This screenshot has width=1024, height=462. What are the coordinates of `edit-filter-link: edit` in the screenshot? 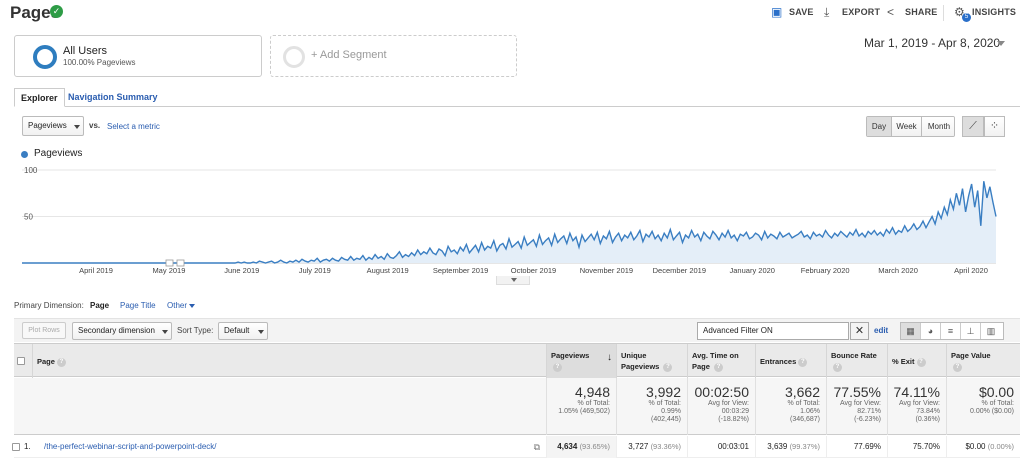 It's located at (881, 330).